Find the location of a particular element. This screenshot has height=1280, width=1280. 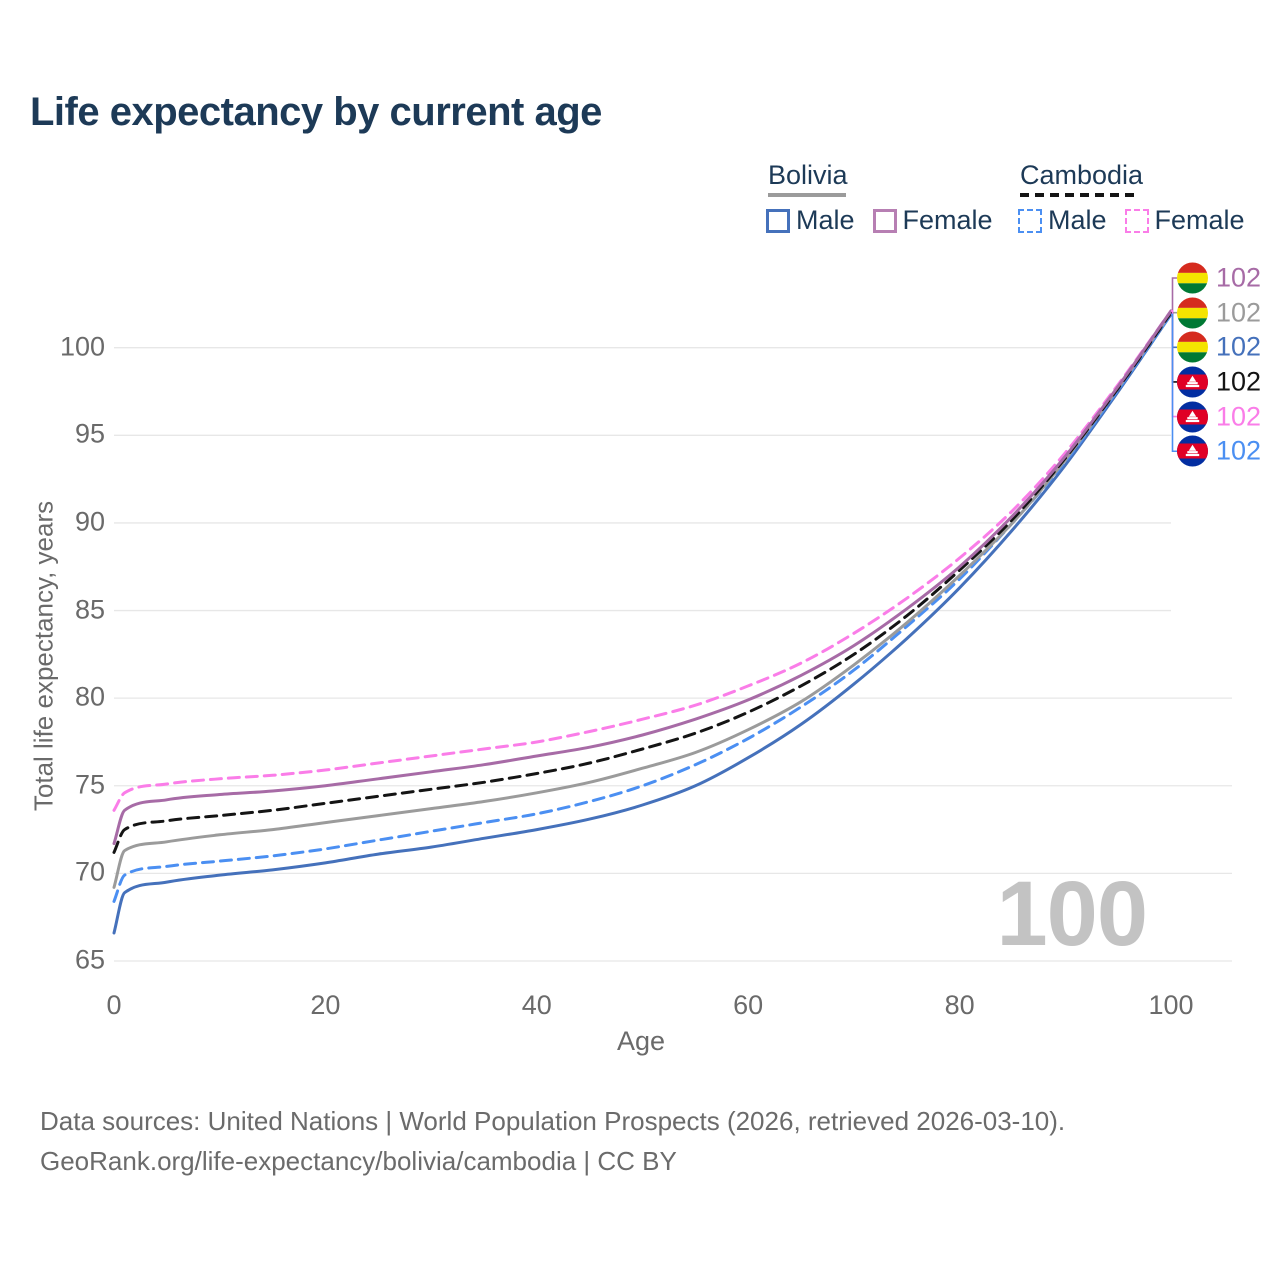

legend-underline-cambodia is located at coordinates (1077, 195).